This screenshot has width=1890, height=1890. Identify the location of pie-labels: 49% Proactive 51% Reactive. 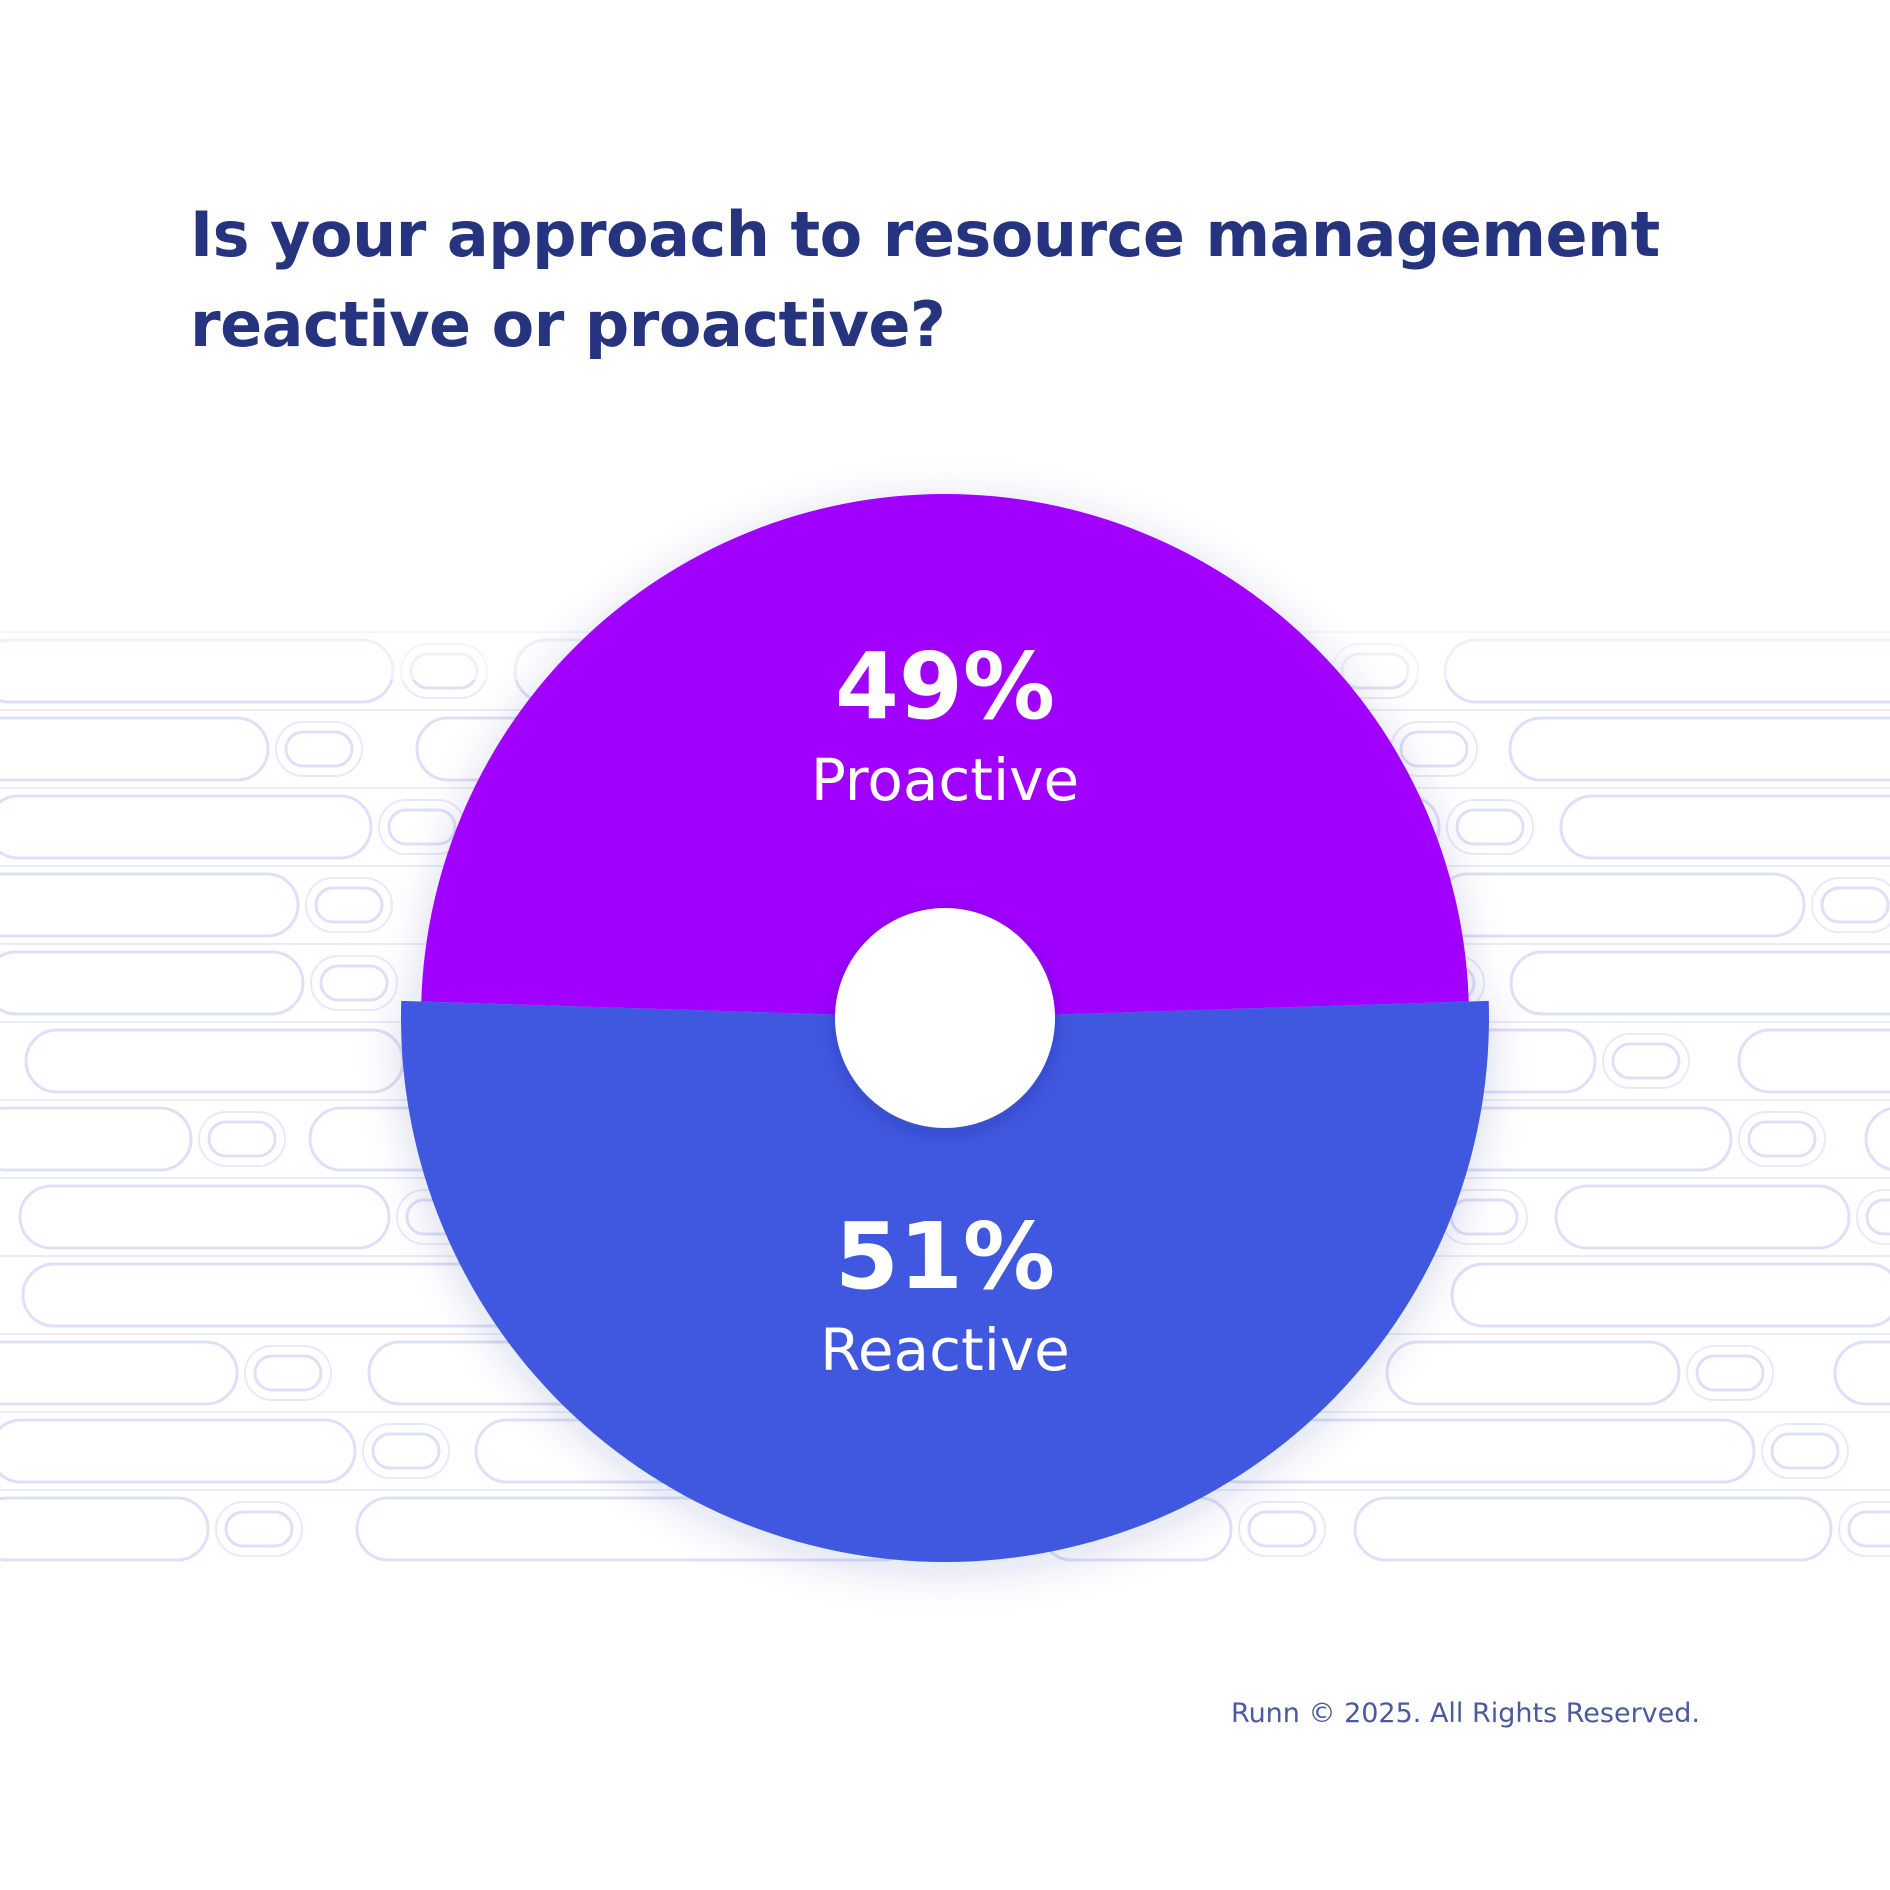
(945, 1008).